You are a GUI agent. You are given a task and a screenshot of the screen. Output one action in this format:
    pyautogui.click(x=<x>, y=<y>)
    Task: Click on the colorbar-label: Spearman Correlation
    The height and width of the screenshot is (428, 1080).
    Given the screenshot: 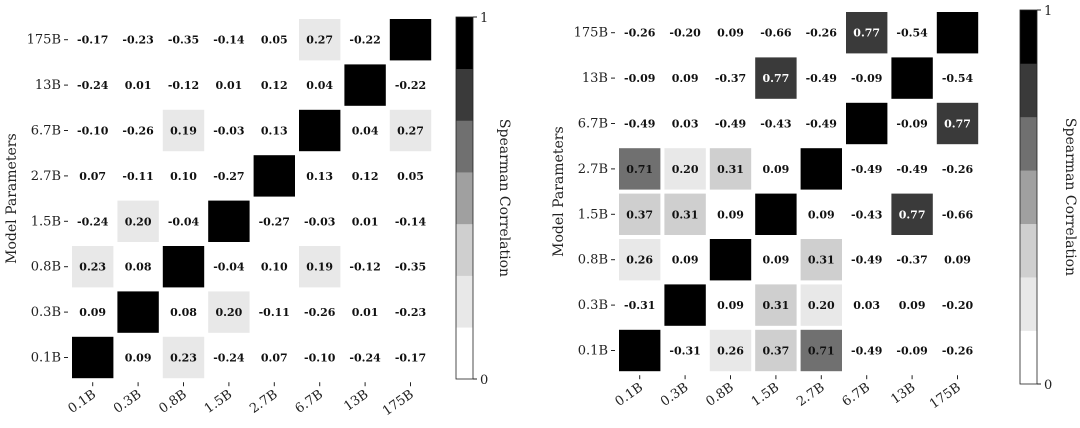 What is the action you would take?
    pyautogui.click(x=1070, y=197)
    